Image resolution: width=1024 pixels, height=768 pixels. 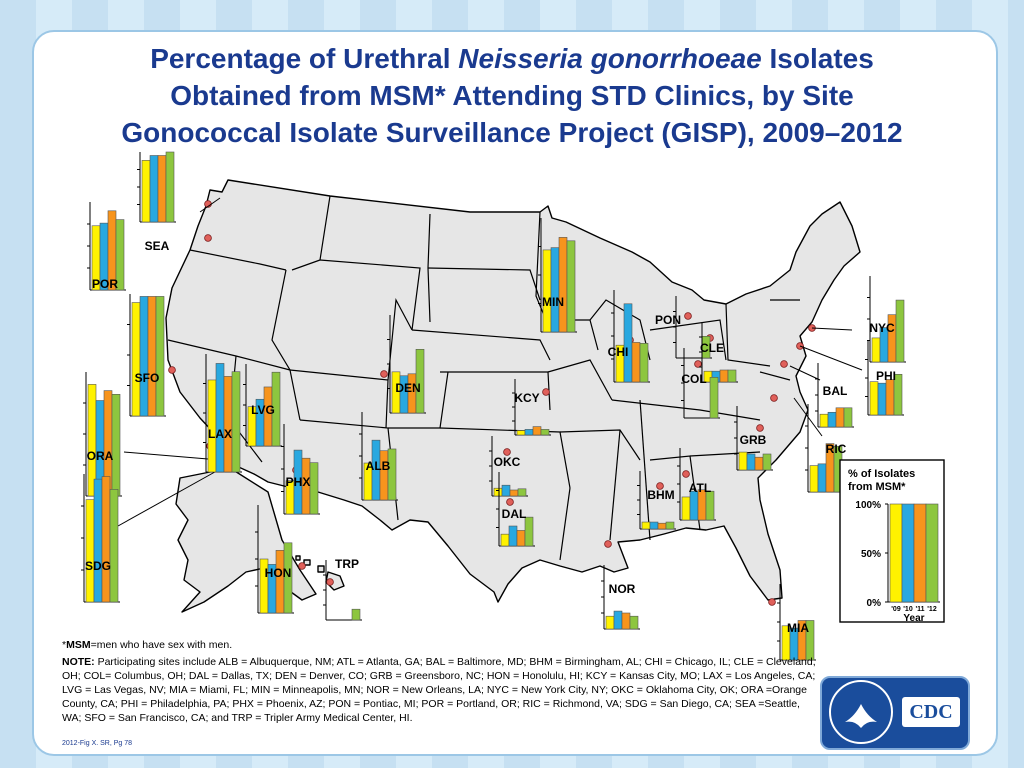 What do you see at coordinates (64, 645) in the screenshot?
I see `msm-star: *` at bounding box center [64, 645].